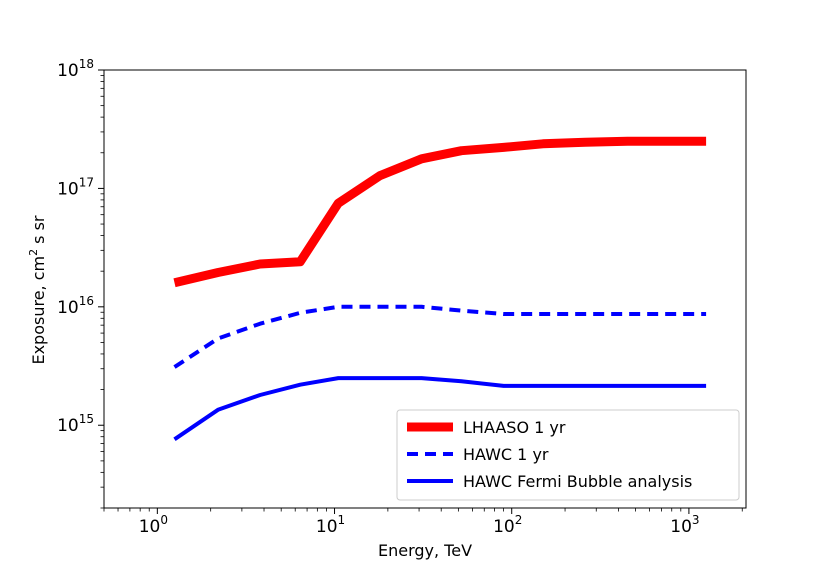 The height and width of the screenshot is (581, 830). Describe the element at coordinates (86, 64) in the screenshot. I see `y-tick-exp: 18` at that location.